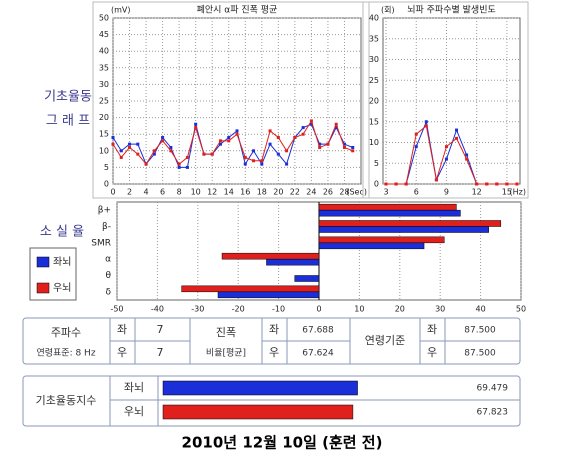  Describe the element at coordinates (385, 192) in the screenshot. I see `x-tick-label: 3` at that location.